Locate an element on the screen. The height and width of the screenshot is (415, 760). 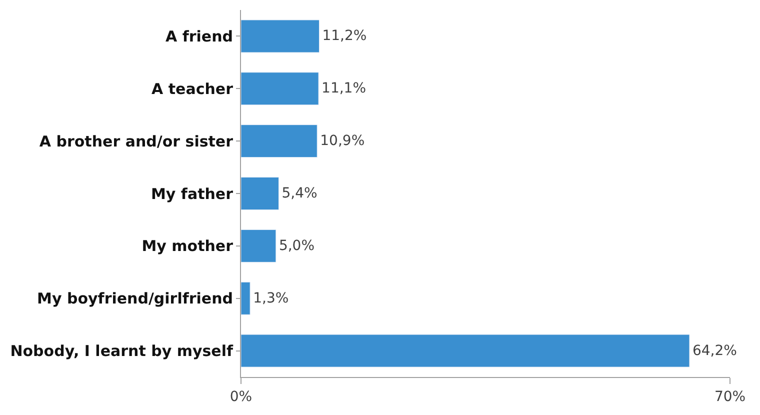
y-tick-label: My boyfriend/girlfriend is located at coordinates (135, 299).